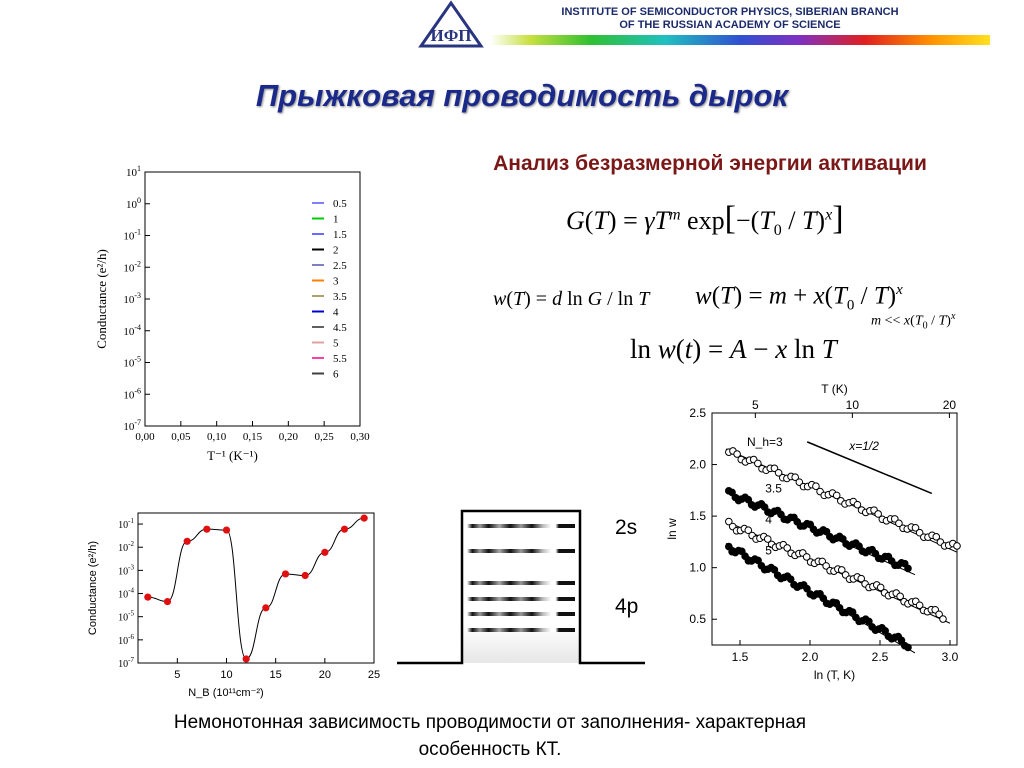 The width and height of the screenshot is (1024, 768). I want to click on slope-reference-line, so click(869, 468).